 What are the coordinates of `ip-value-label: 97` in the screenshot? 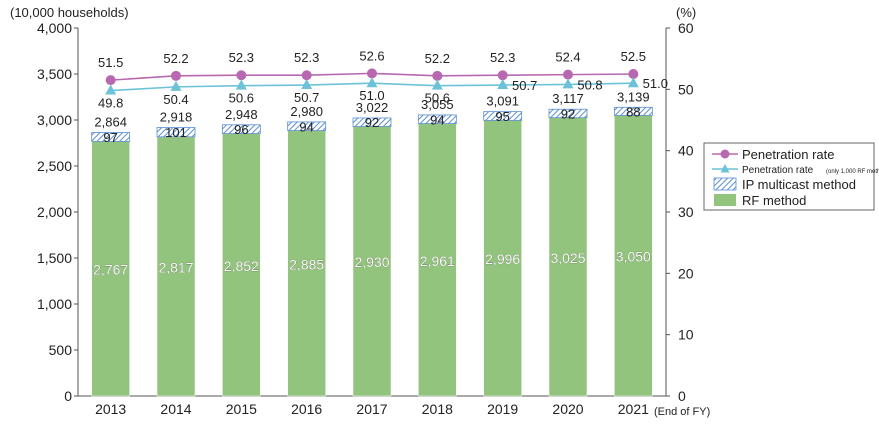 It's located at (110, 137).